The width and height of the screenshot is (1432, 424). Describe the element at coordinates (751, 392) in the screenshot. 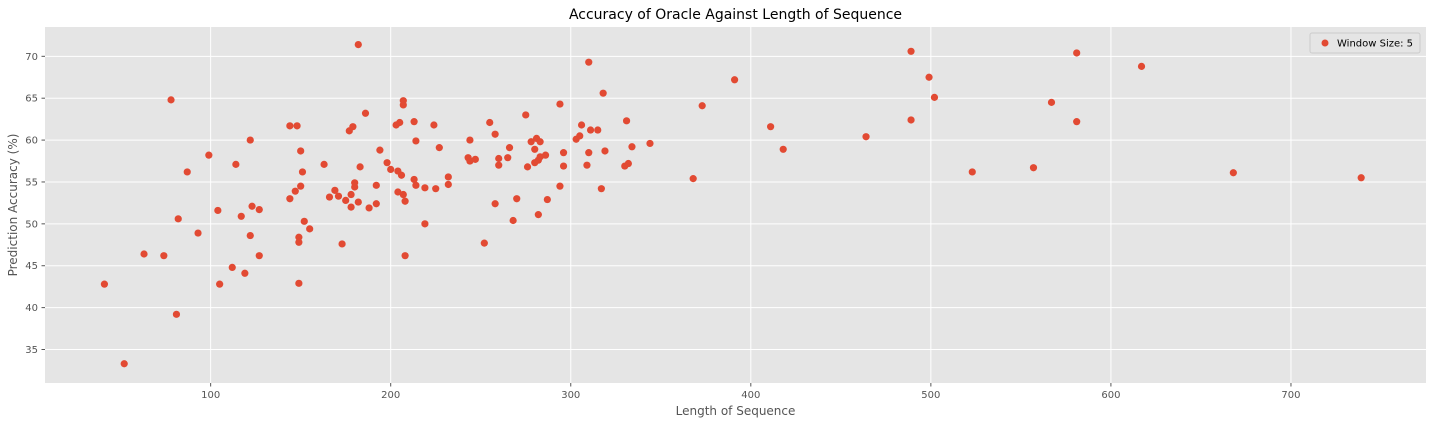

I see `x-axis-ticks: 100 200 300 400 500 600 700` at that location.